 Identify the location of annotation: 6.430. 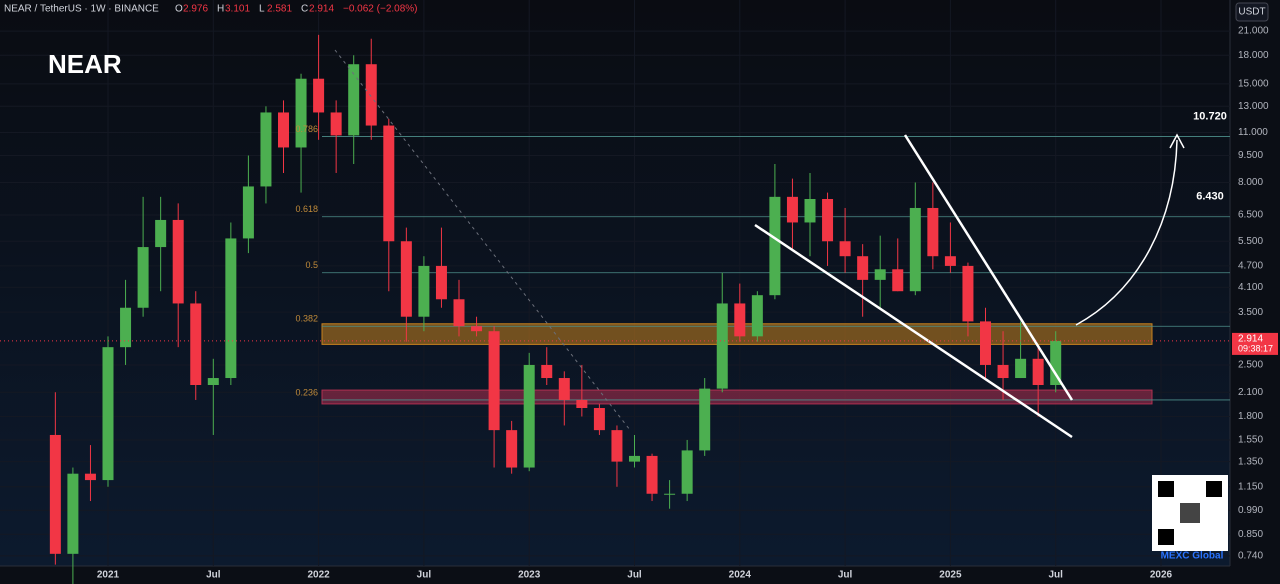
(1210, 197).